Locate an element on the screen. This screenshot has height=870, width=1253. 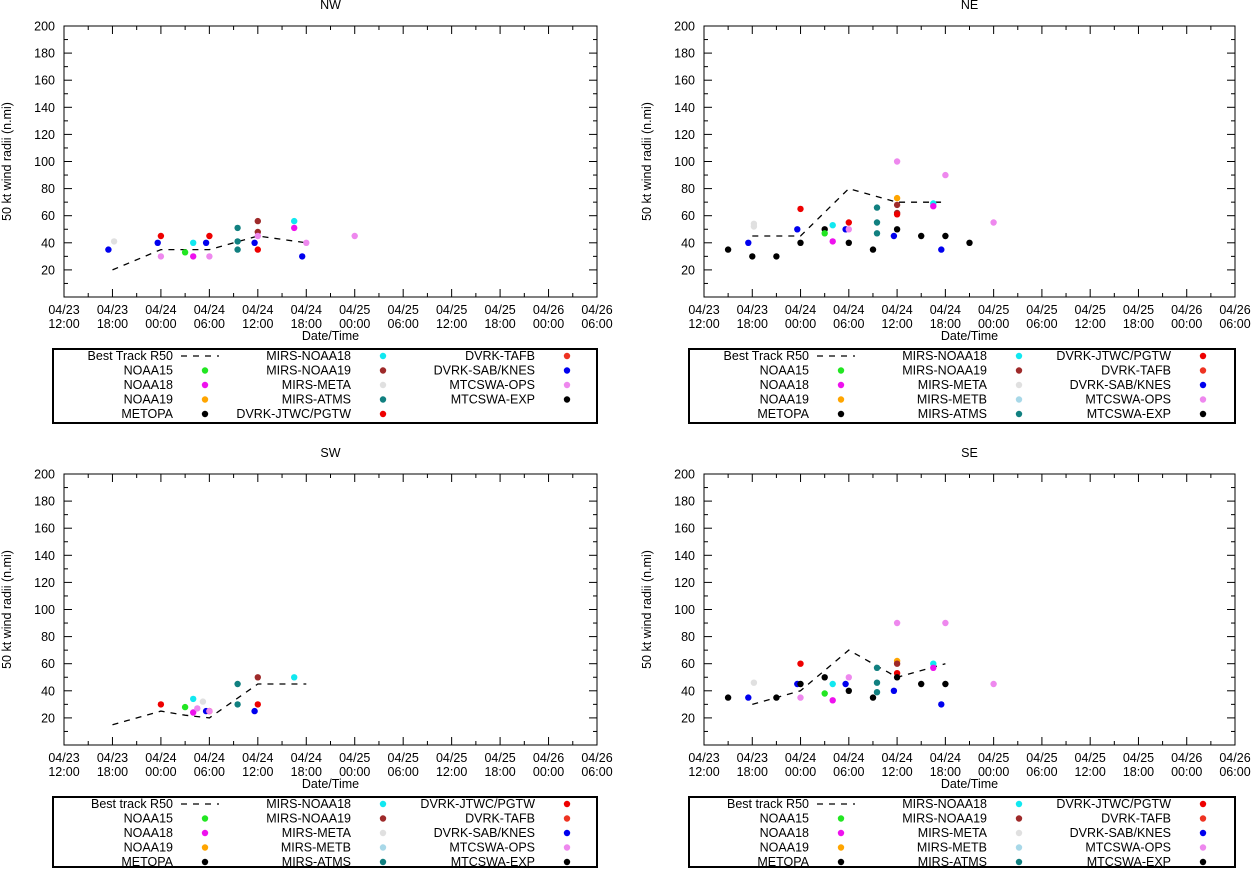
legend-label: DVRK-JTWC/PGTW is located at coordinates (293, 414).